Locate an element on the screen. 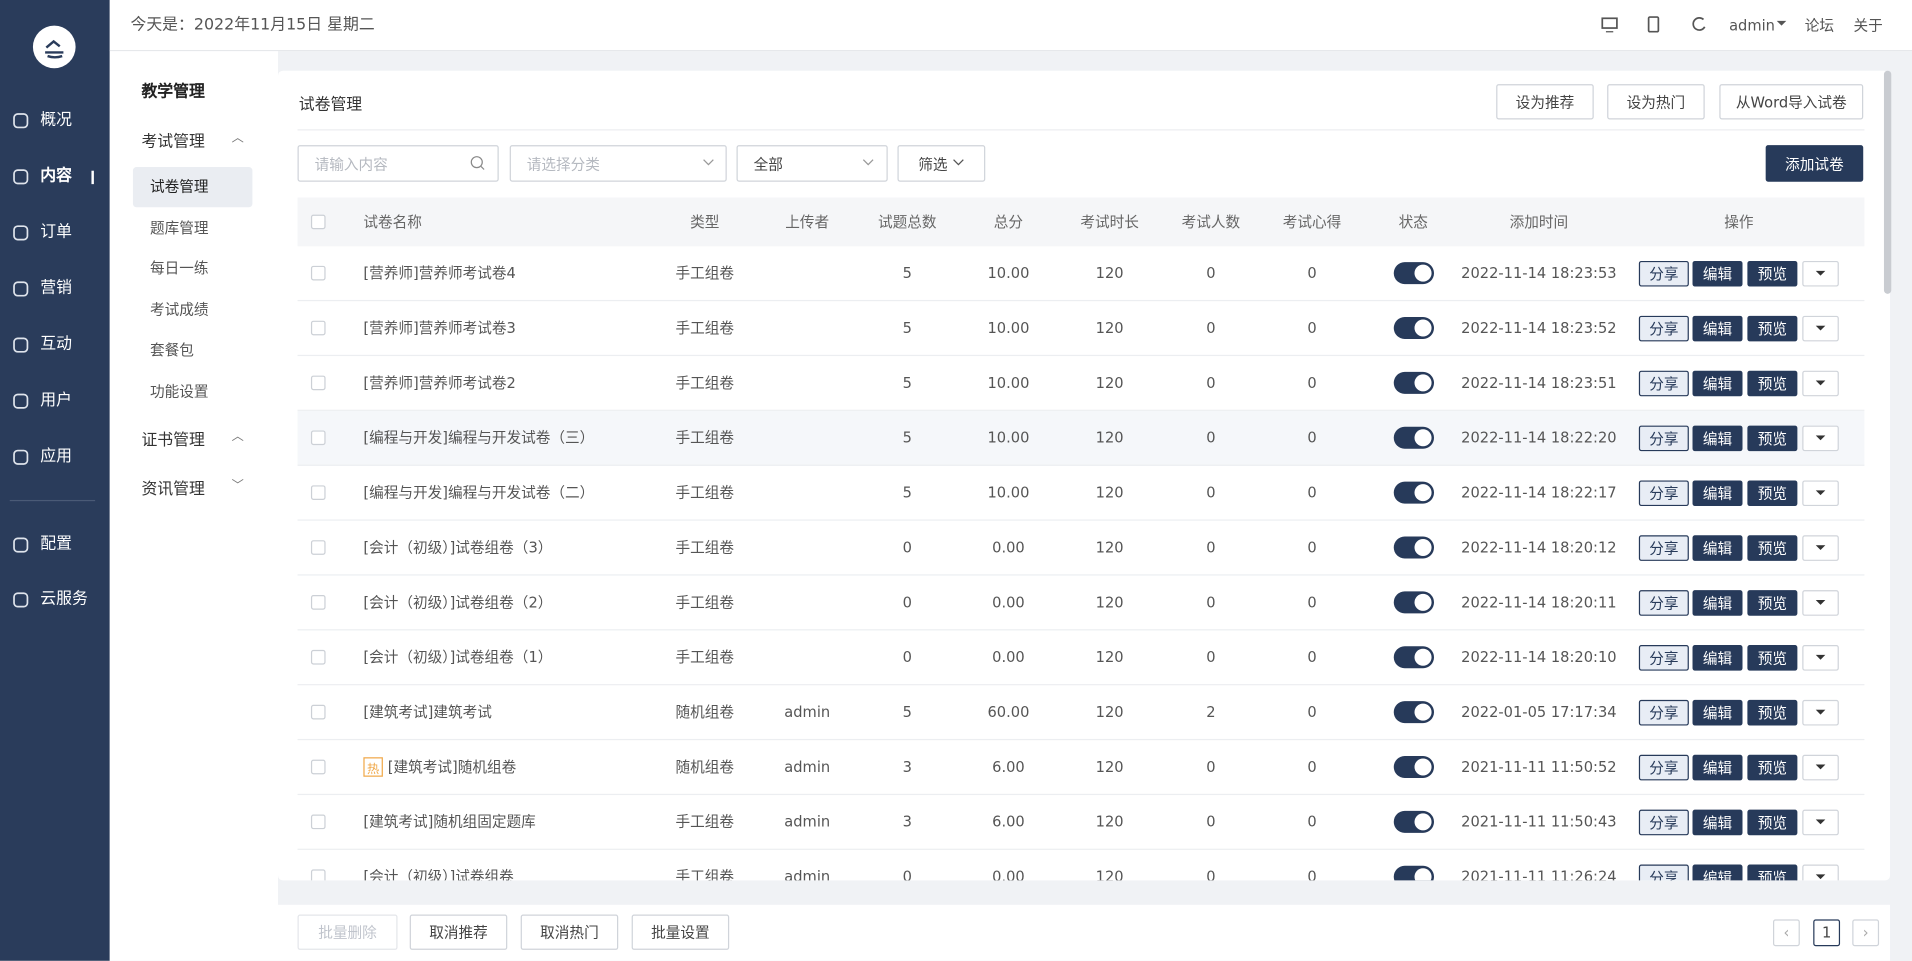 The height and width of the screenshot is (961, 1912). exam-name: [营养师]营养师考试卷3 is located at coordinates (439, 328).